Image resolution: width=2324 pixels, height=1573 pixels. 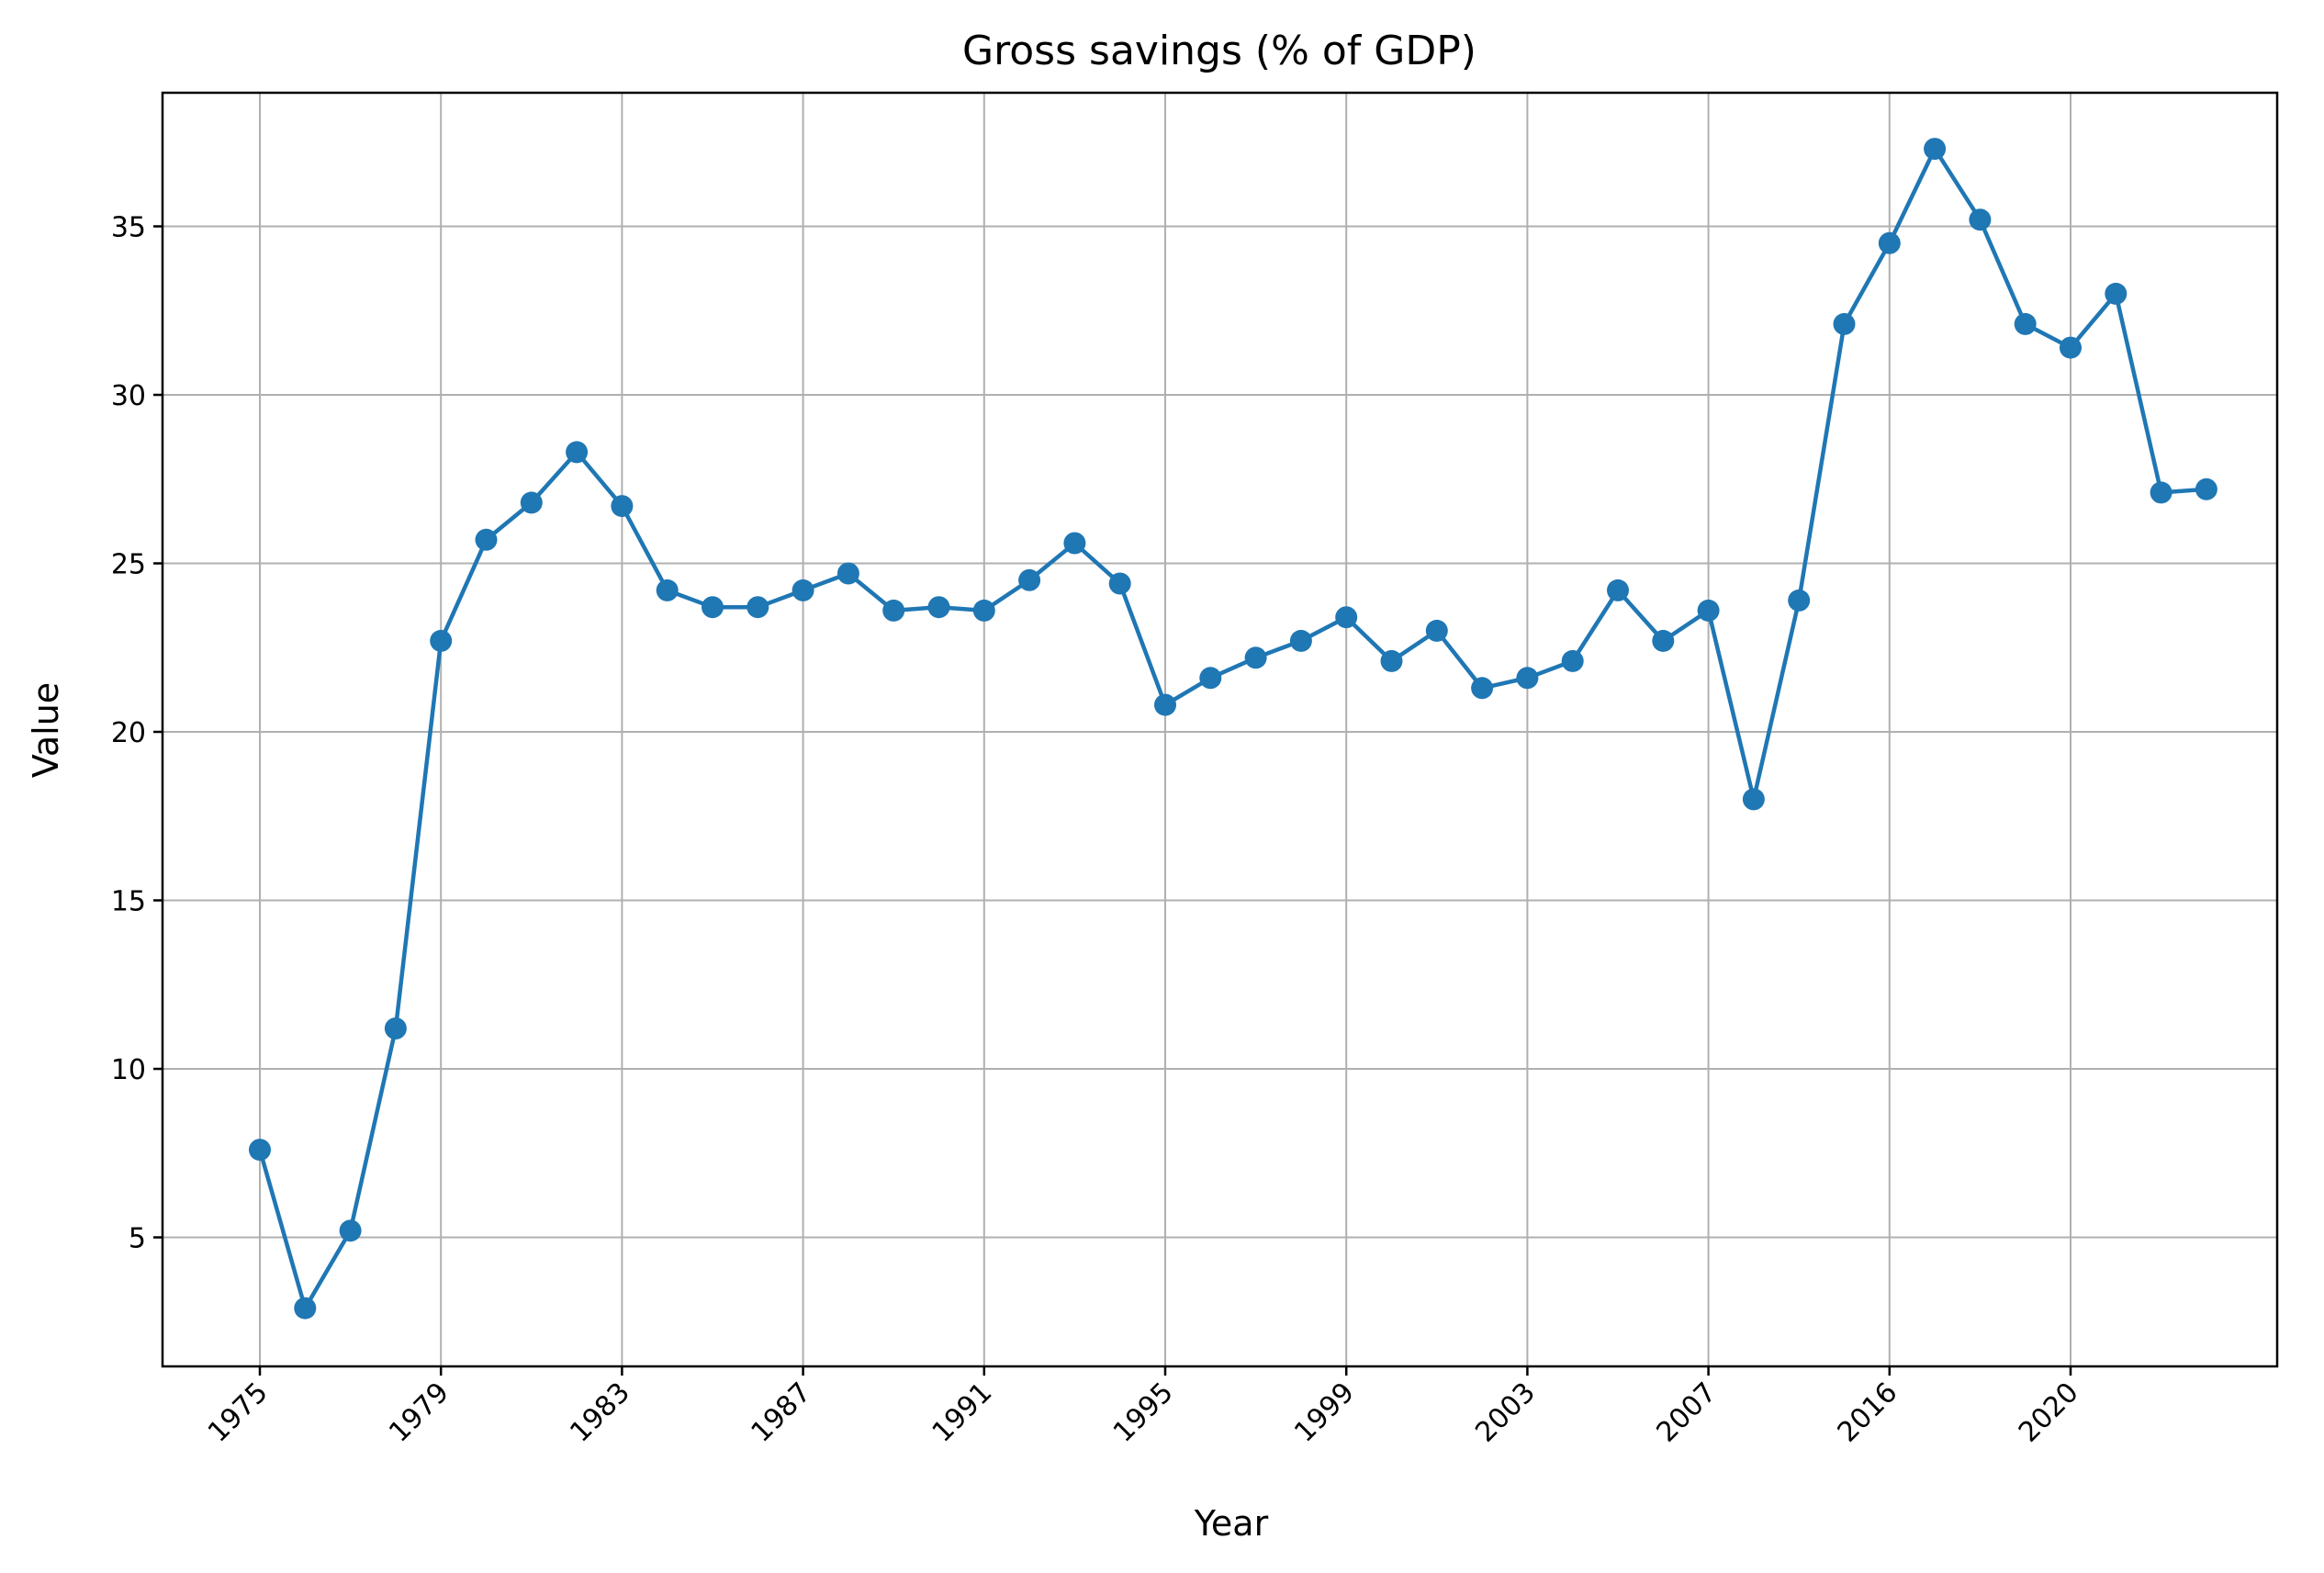 What do you see at coordinates (129, 565) in the screenshot?
I see `y-tick-label: 25` at bounding box center [129, 565].